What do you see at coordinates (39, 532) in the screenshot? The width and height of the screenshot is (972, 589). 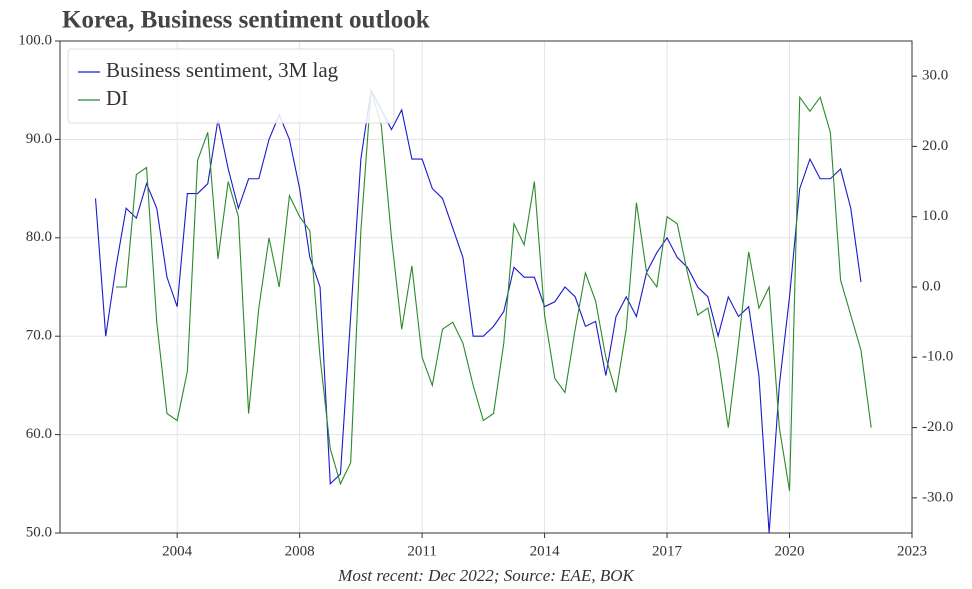 I see `y-tick-label: 50.0` at bounding box center [39, 532].